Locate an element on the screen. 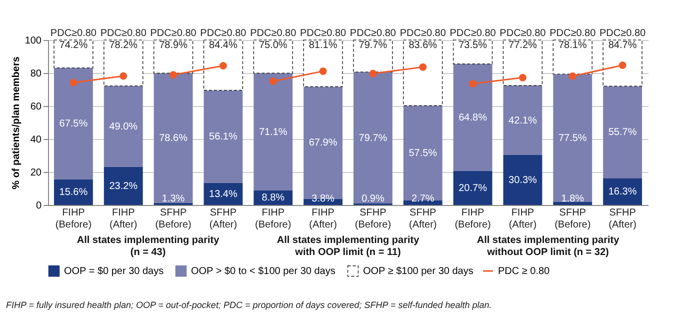 This screenshot has height=324, width=676. data-label: PDC≥0.80 81.1% is located at coordinates (323, 39).